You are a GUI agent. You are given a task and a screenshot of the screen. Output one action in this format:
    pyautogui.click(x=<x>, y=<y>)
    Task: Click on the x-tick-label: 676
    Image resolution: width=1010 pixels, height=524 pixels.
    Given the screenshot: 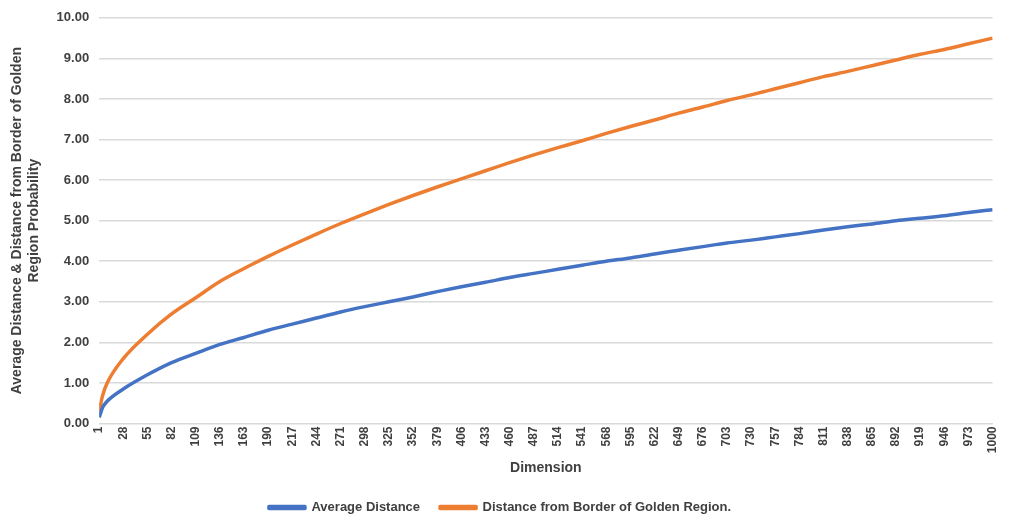 What is the action you would take?
    pyautogui.click(x=702, y=436)
    